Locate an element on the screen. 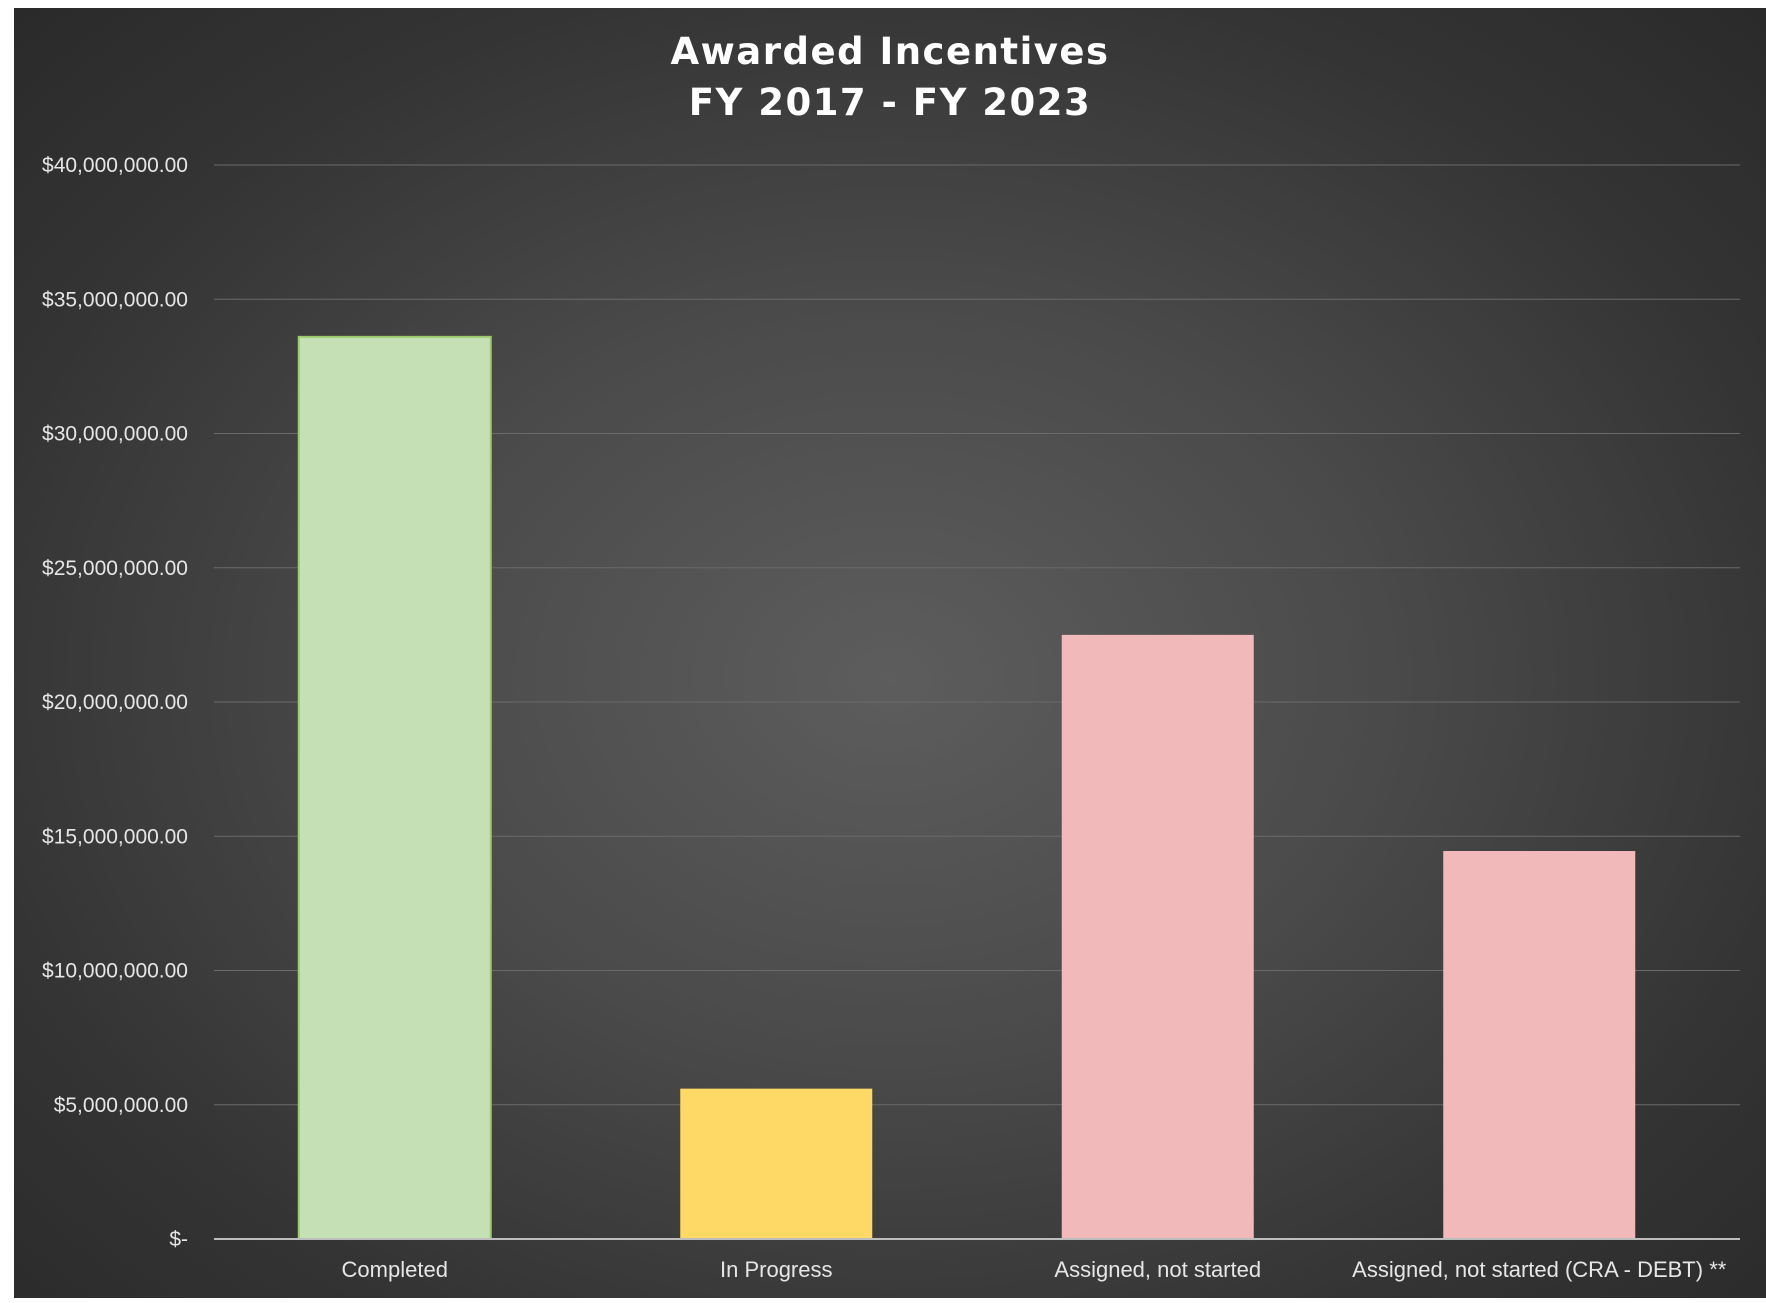 The width and height of the screenshot is (1766, 1303). chart-title-line-1: Awarded Incentives is located at coordinates (889, 51).